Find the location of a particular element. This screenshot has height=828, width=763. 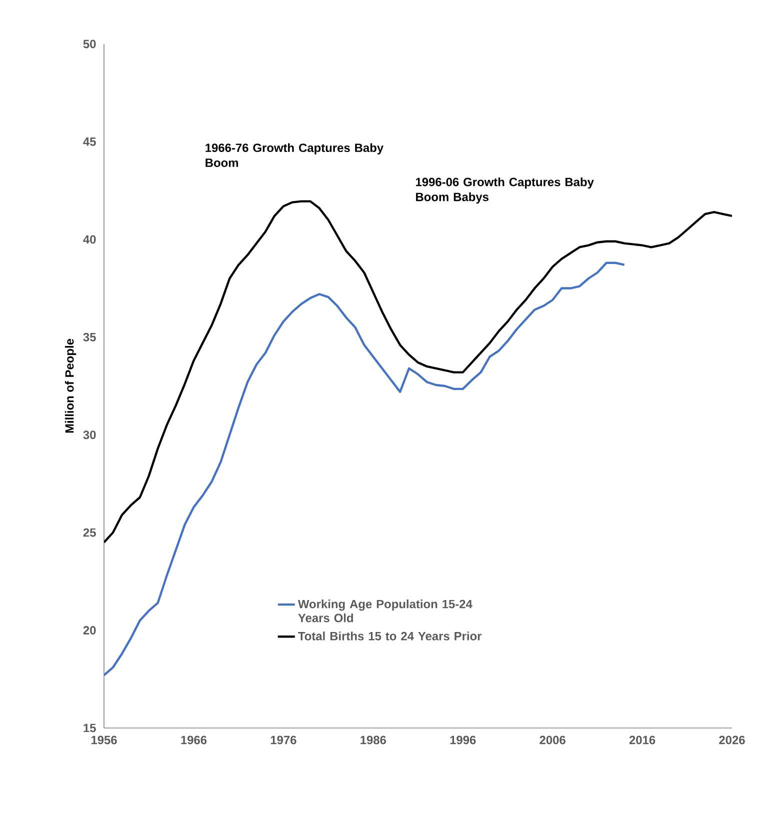

x-tick-label: 1956 is located at coordinates (104, 740).